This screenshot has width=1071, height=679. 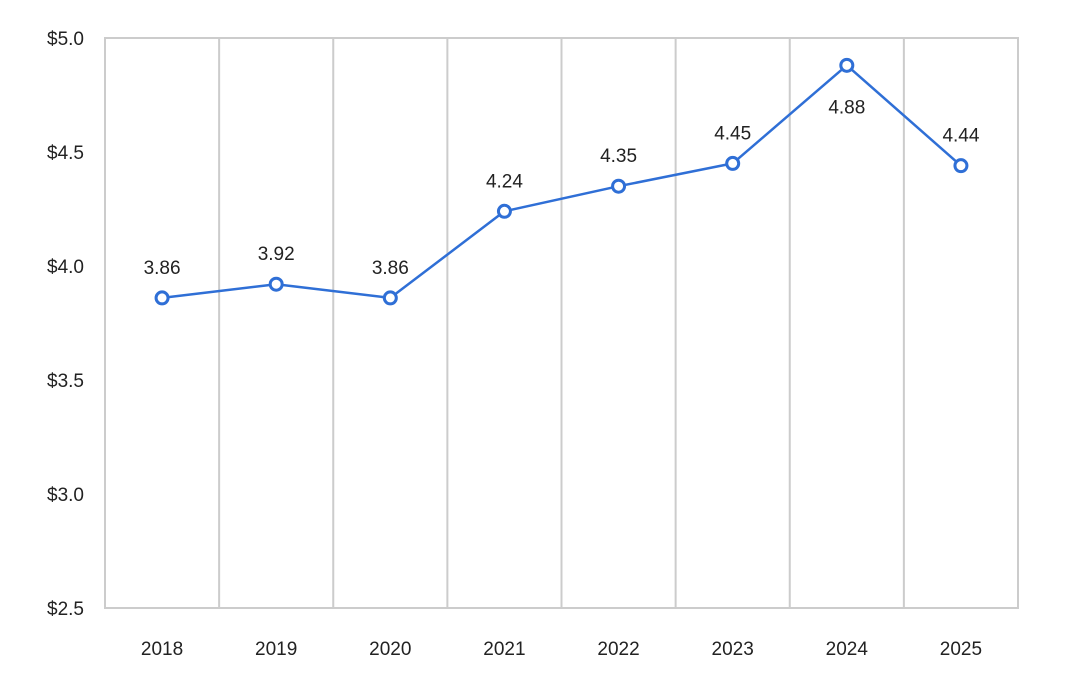 I want to click on x-tick-label: 2023, so click(x=733, y=649).